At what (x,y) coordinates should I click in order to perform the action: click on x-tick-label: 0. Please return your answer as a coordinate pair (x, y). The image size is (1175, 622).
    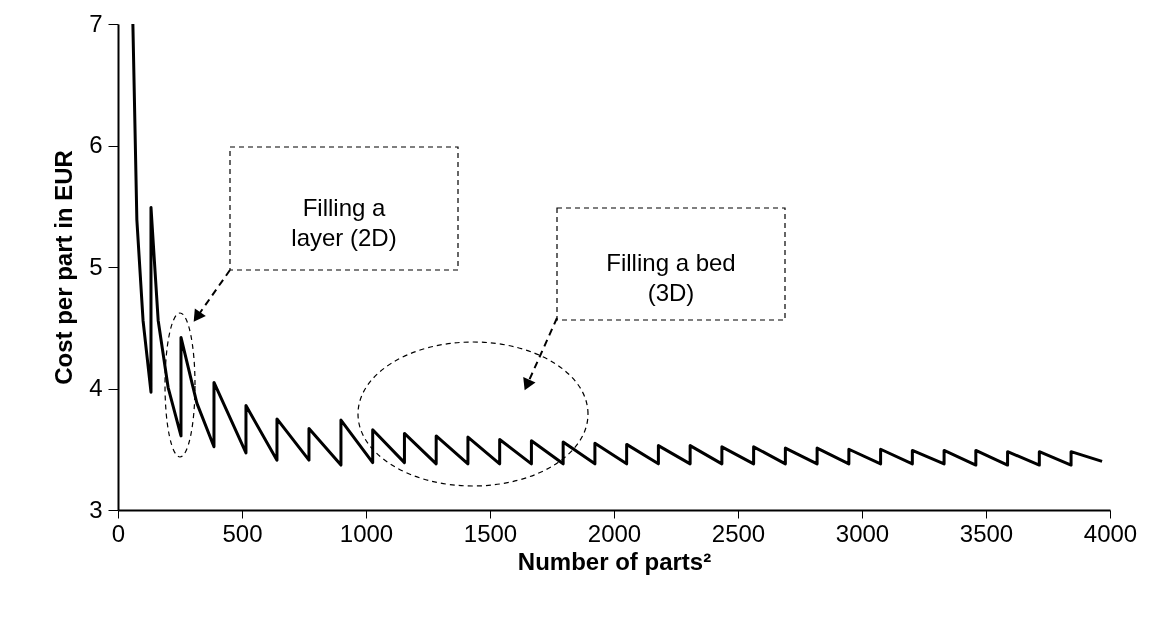
    Looking at the image, I should click on (118, 533).